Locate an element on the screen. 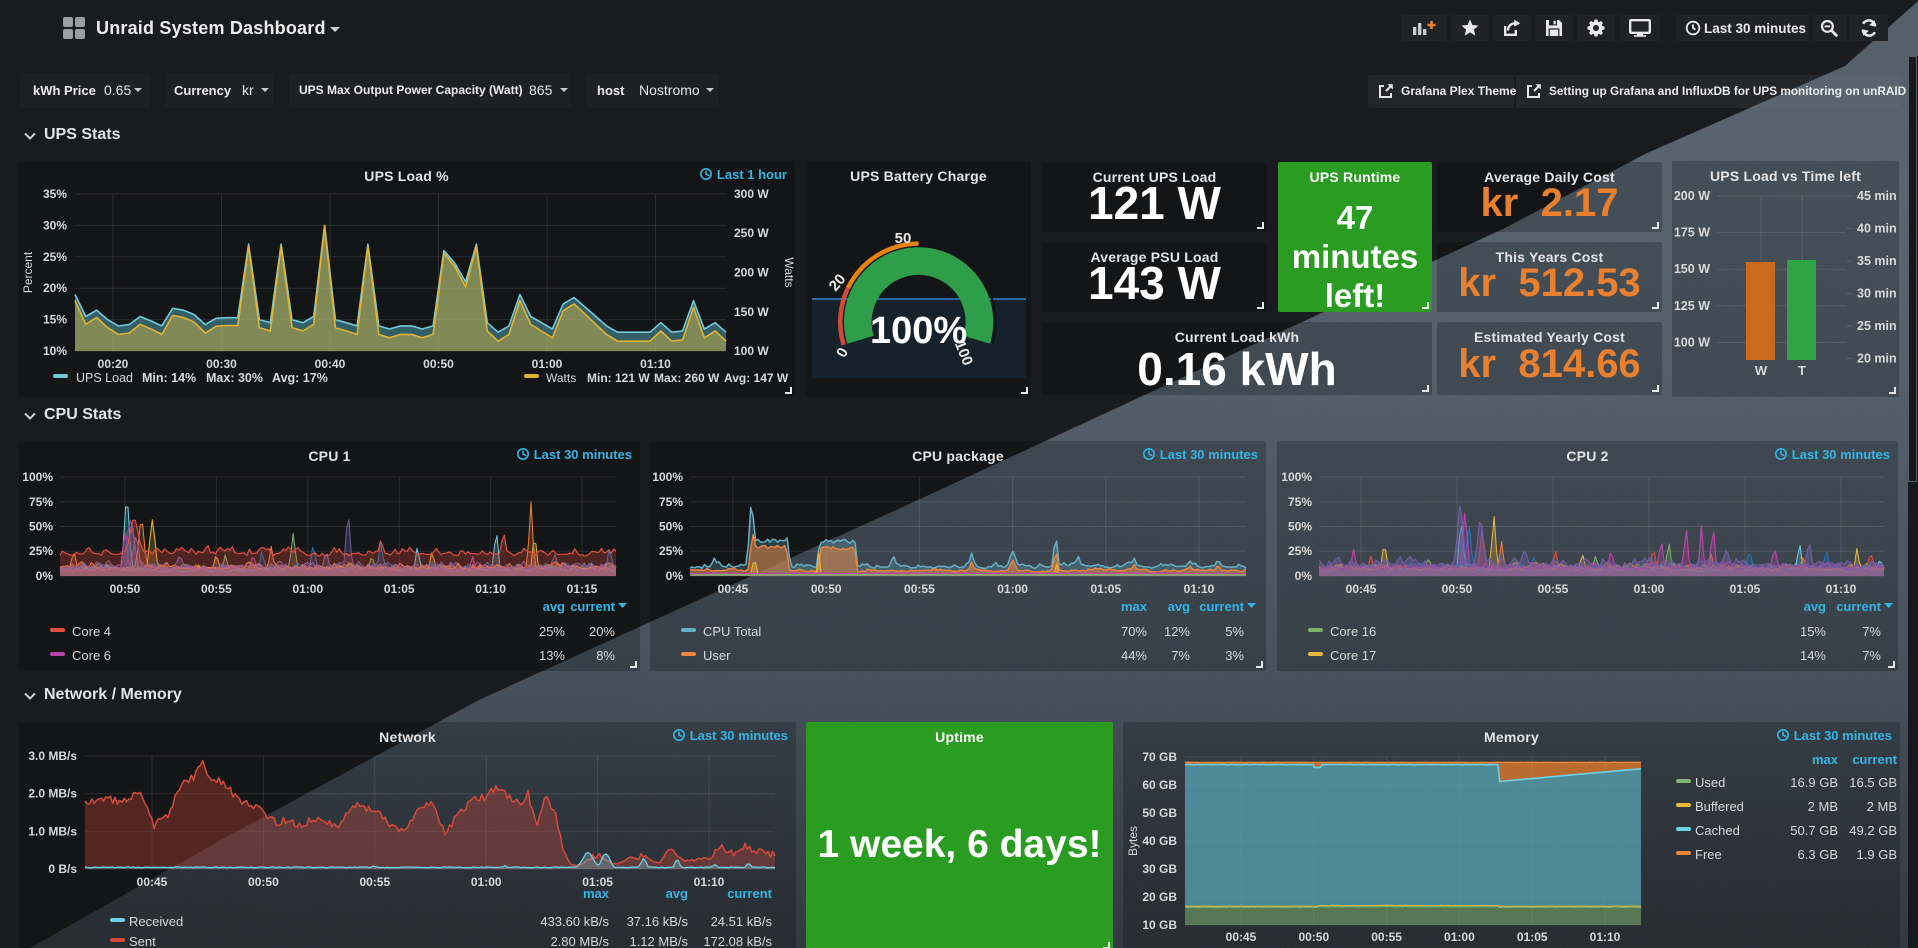 This screenshot has width=1918, height=948. svg-text: Percent is located at coordinates (28, 272).